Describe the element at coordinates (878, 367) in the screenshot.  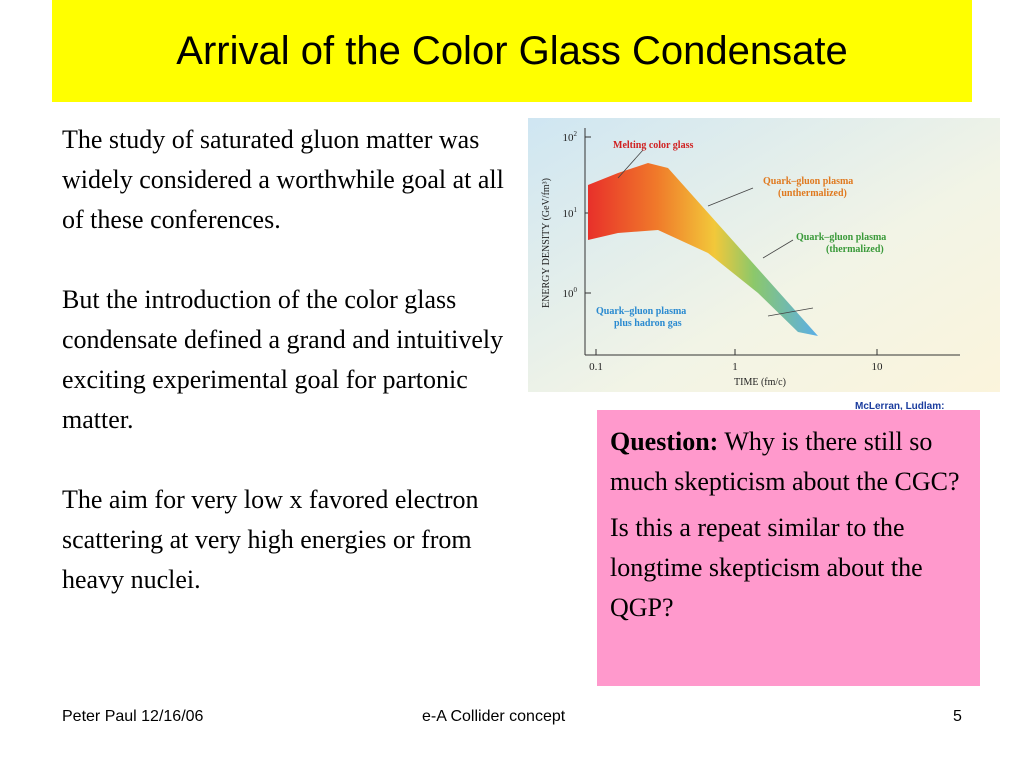
I see `x-tick-label: 10` at that location.